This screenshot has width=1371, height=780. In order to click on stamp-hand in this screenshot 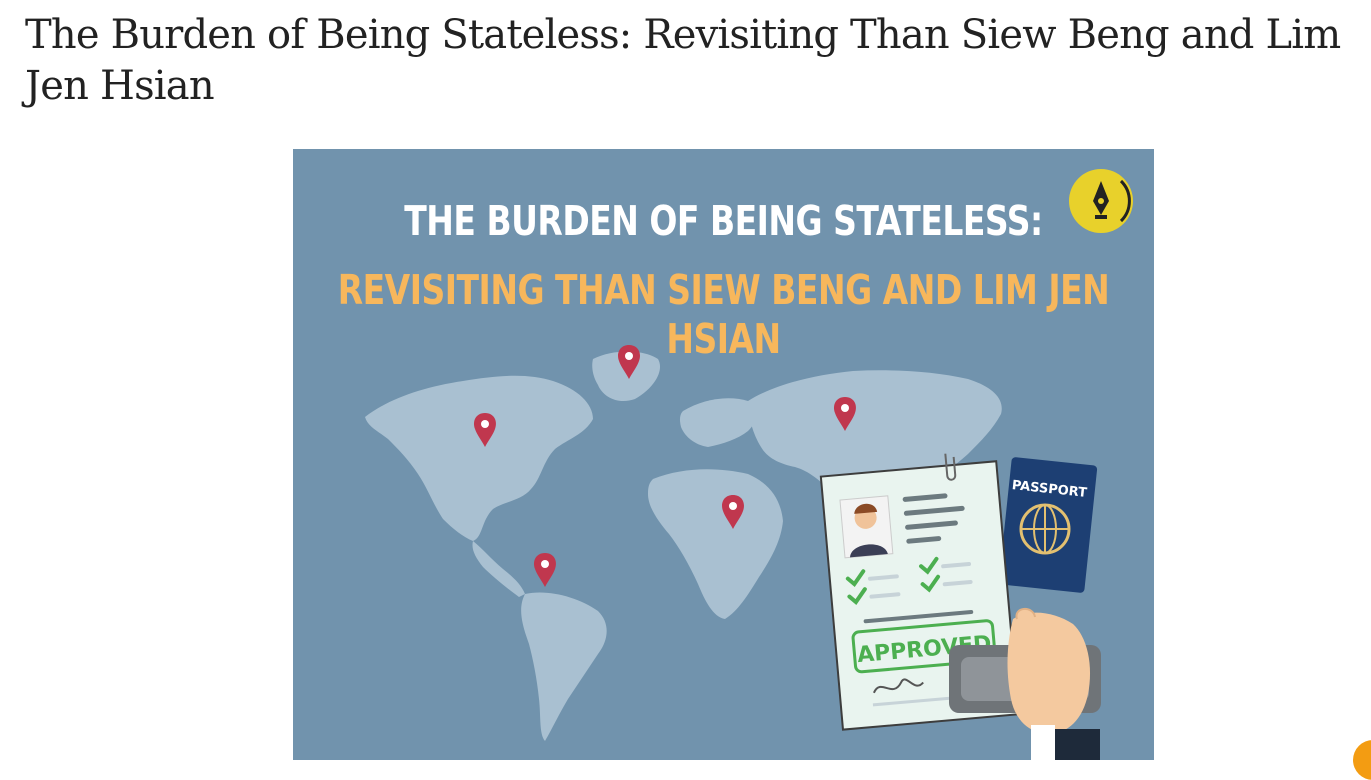, I will do `click(1025, 684)`.